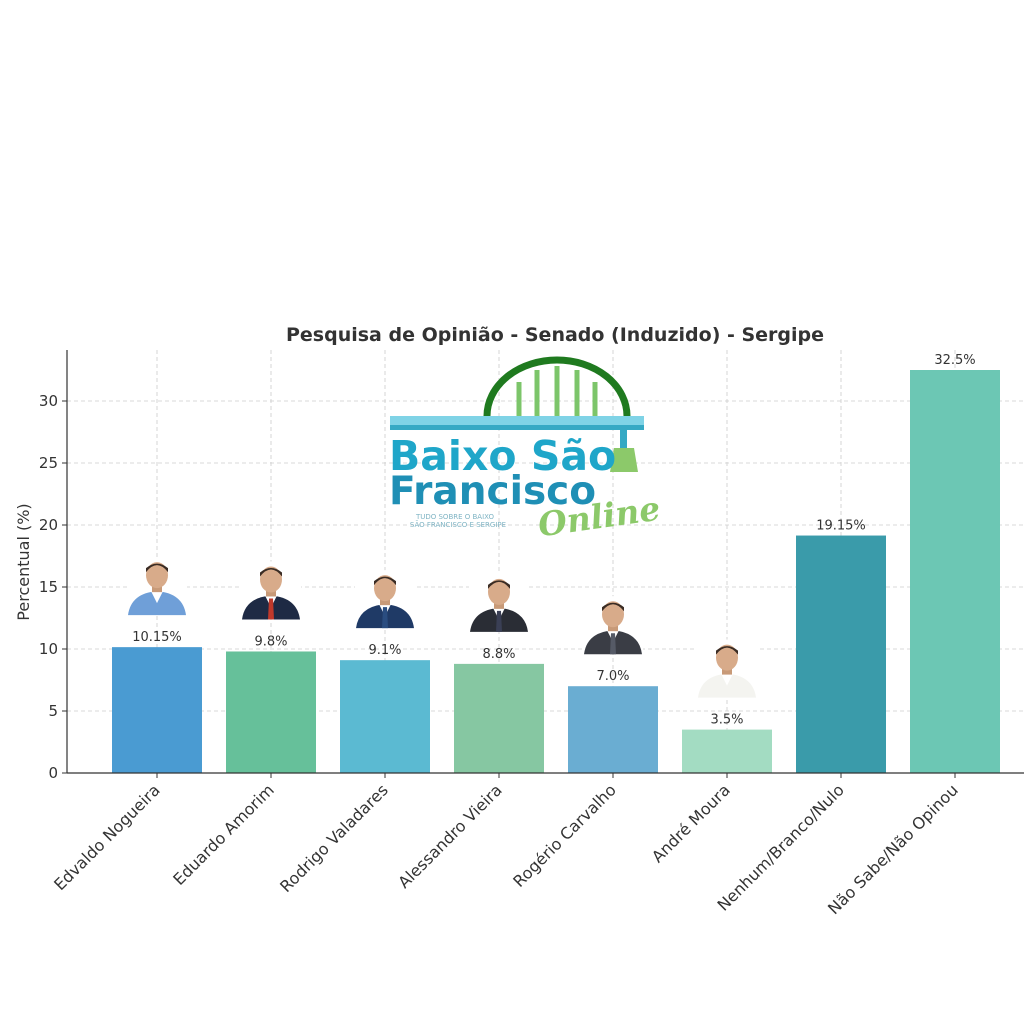 The width and height of the screenshot is (1024, 1024). Describe the element at coordinates (53, 773) in the screenshot. I see `y-tick-label: 0` at that location.